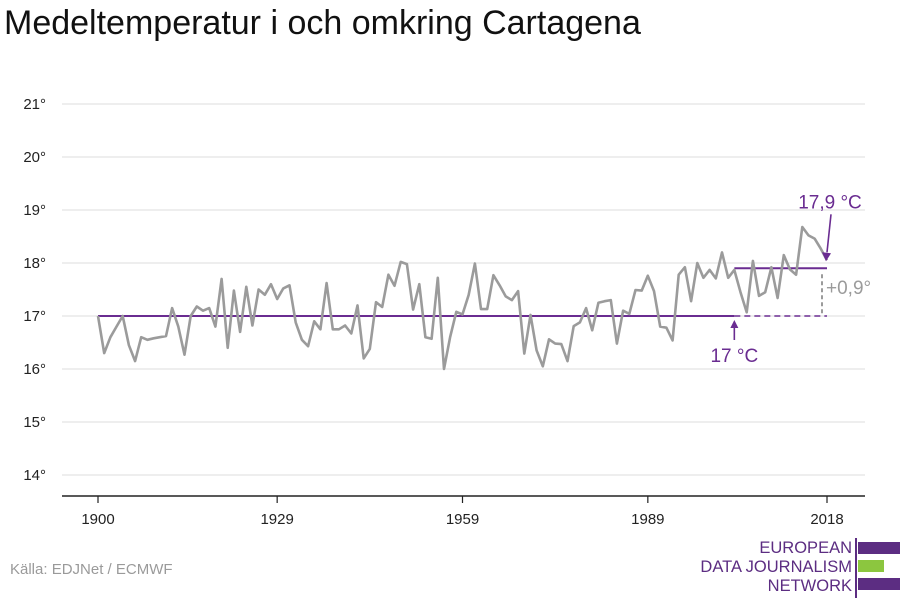 This screenshot has height=600, width=900. What do you see at coordinates (34, 210) in the screenshot?
I see `y-tick-label: 19°` at bounding box center [34, 210].